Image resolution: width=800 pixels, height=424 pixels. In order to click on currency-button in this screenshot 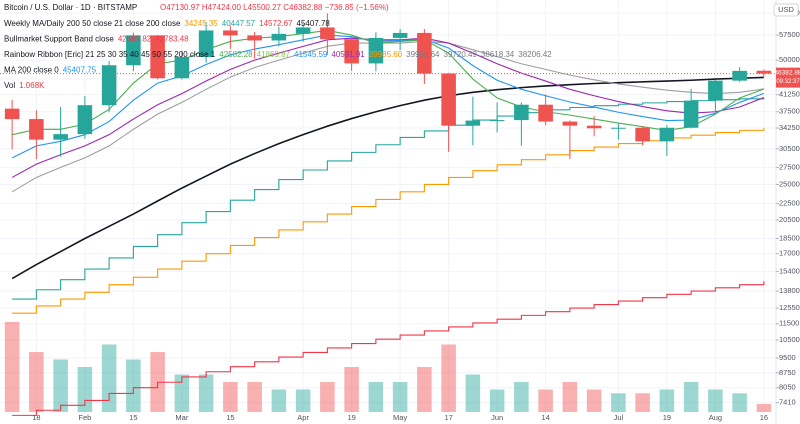, I will do `click(786, 10)`.